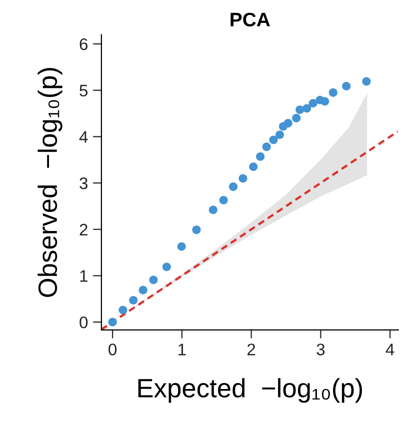 Image resolution: width=409 pixels, height=433 pixels. What do you see at coordinates (84, 44) in the screenshot?
I see `y-tick-label: 6` at bounding box center [84, 44].